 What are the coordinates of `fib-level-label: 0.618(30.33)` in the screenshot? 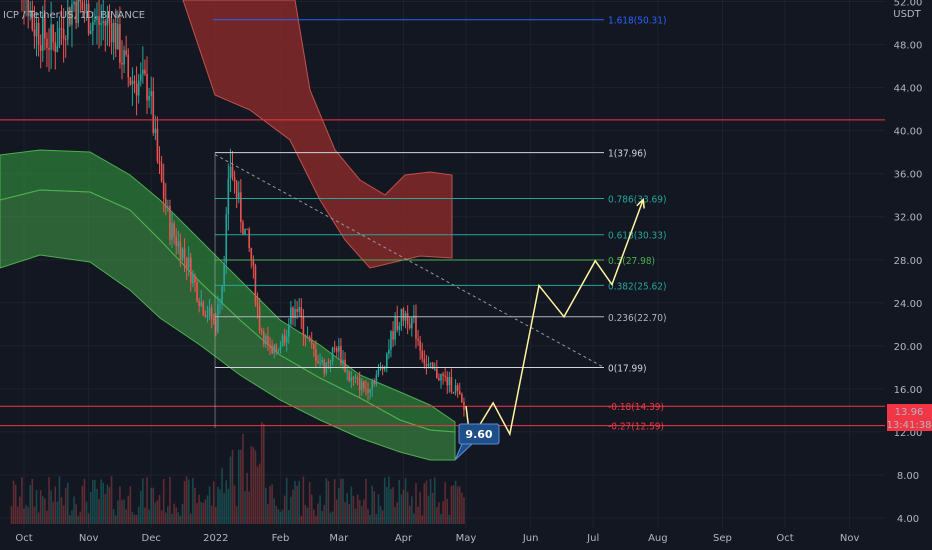 It's located at (637, 236).